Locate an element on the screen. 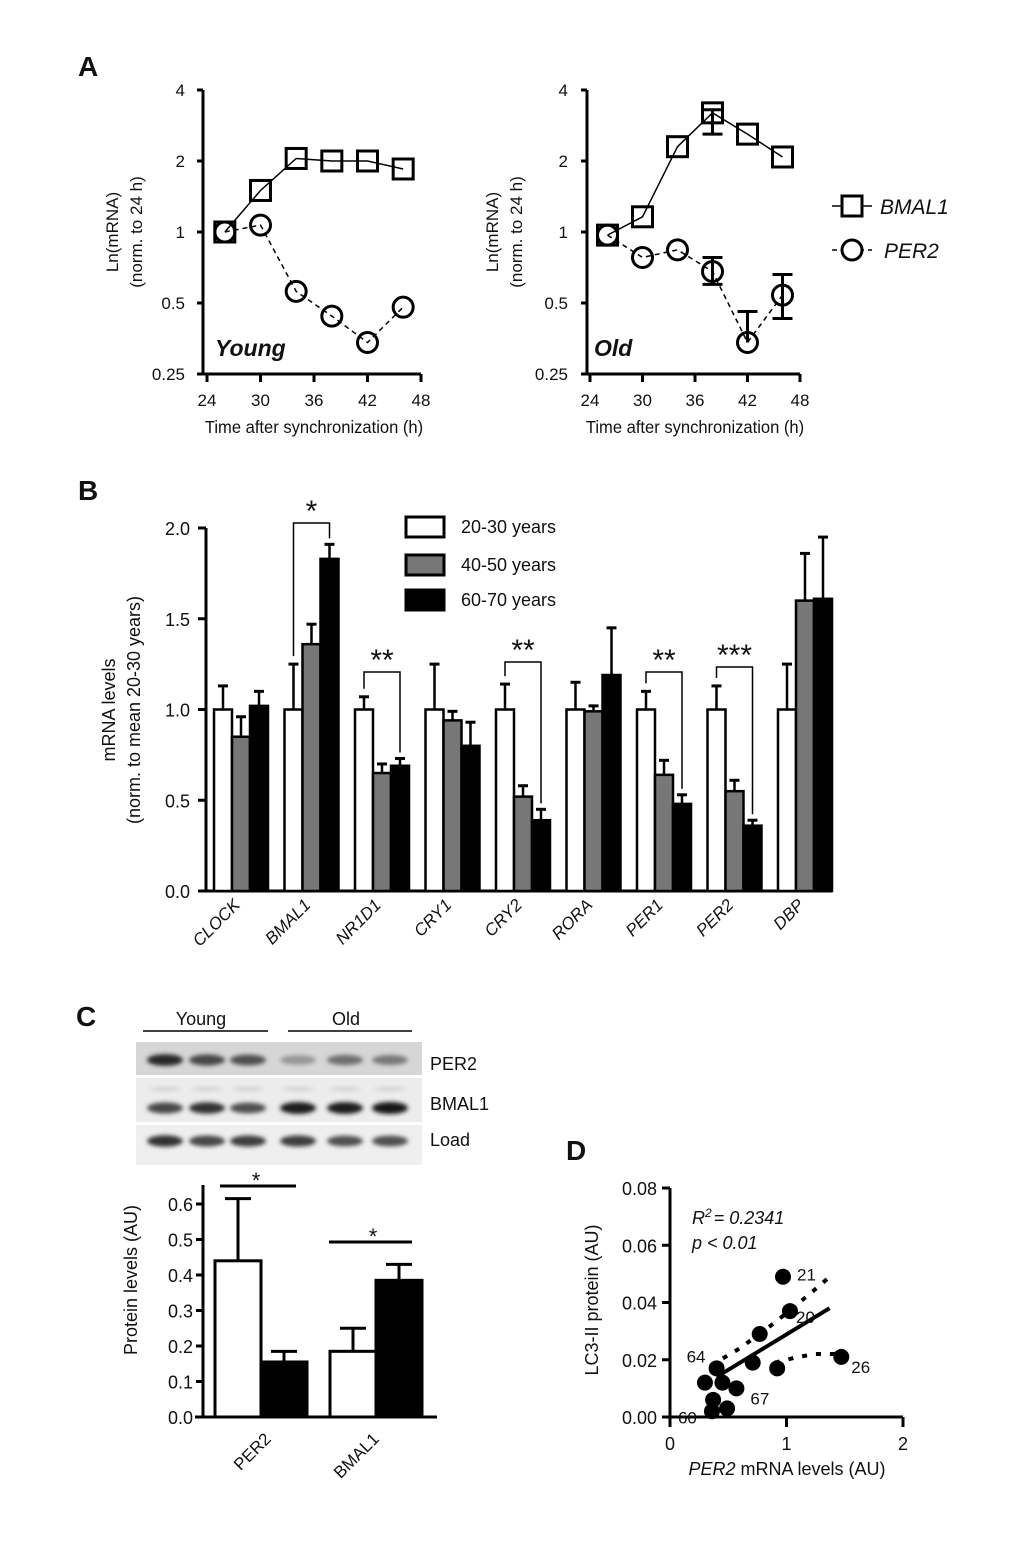 The height and width of the screenshot is (1549, 1020). y-tick-label: 0.2 is located at coordinates (180, 1347).